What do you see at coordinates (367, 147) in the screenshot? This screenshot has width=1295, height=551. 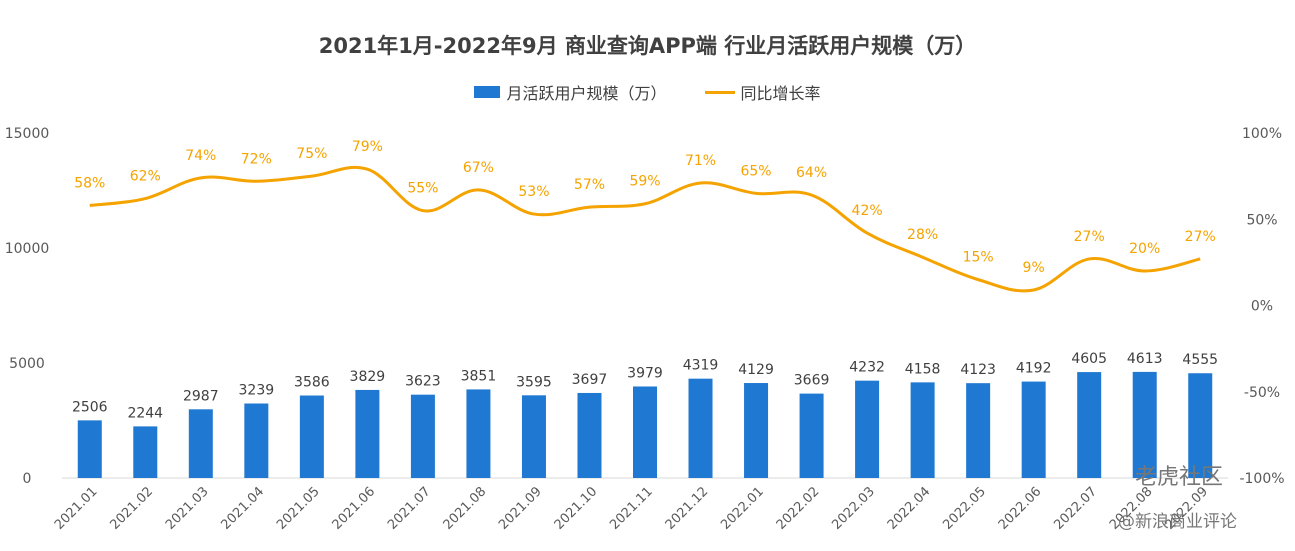 I see `line-point-label: 79%` at bounding box center [367, 147].